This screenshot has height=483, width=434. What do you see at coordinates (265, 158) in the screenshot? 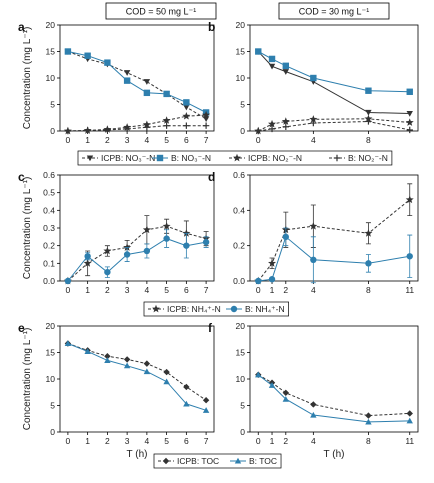
I see `legend-item: ICPB: NO₂⁻-N` at bounding box center [265, 158].